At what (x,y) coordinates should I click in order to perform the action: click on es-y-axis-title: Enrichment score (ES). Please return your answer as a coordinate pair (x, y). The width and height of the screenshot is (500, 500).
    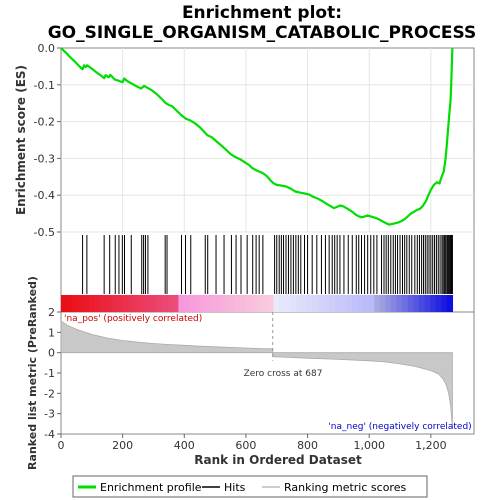
    Looking at the image, I should click on (21, 140).